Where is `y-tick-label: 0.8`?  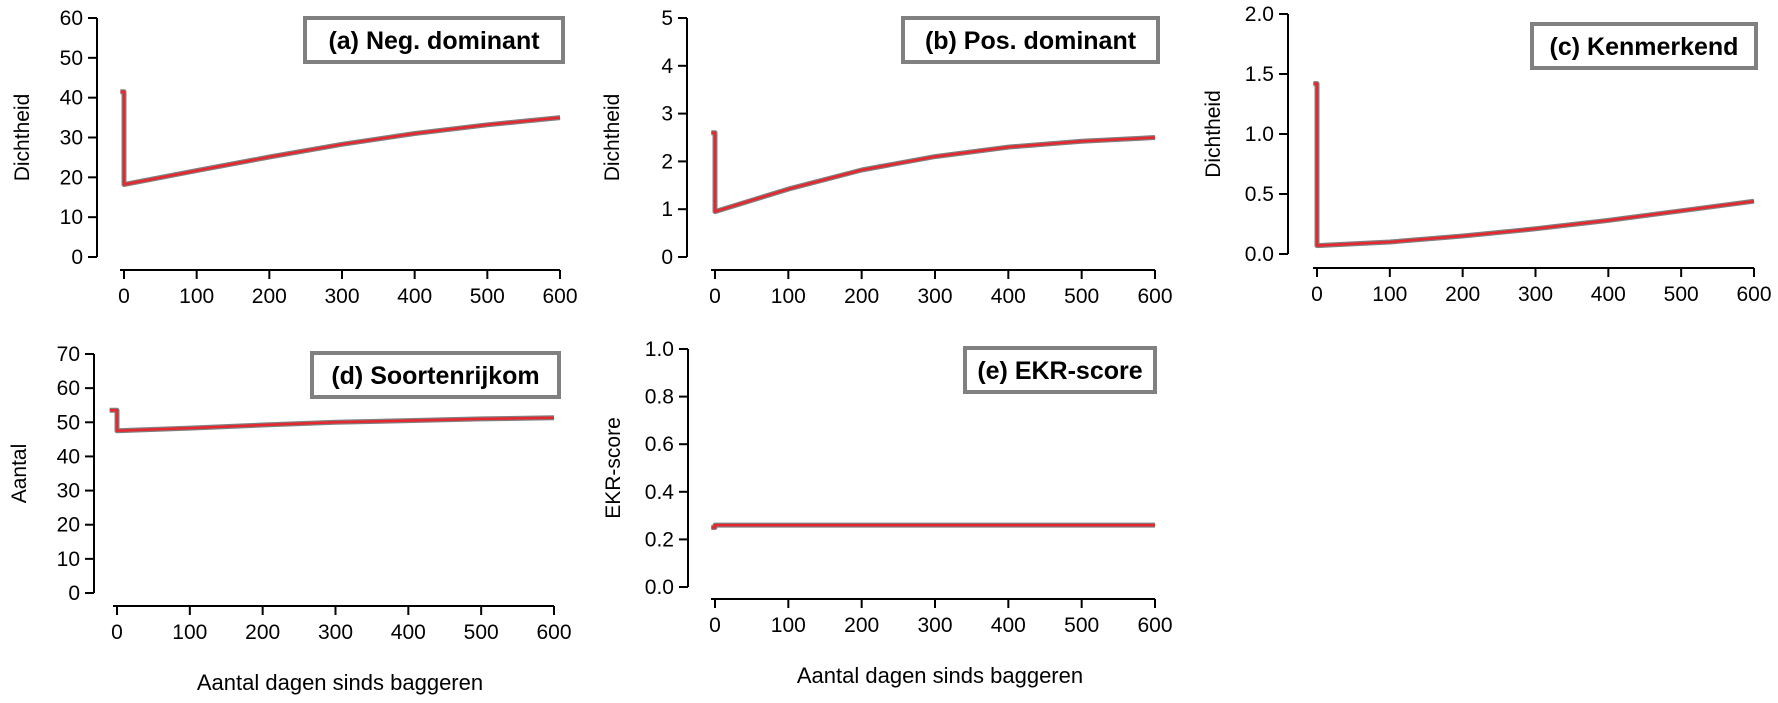
y-tick-label: 0.8 is located at coordinates (659, 397).